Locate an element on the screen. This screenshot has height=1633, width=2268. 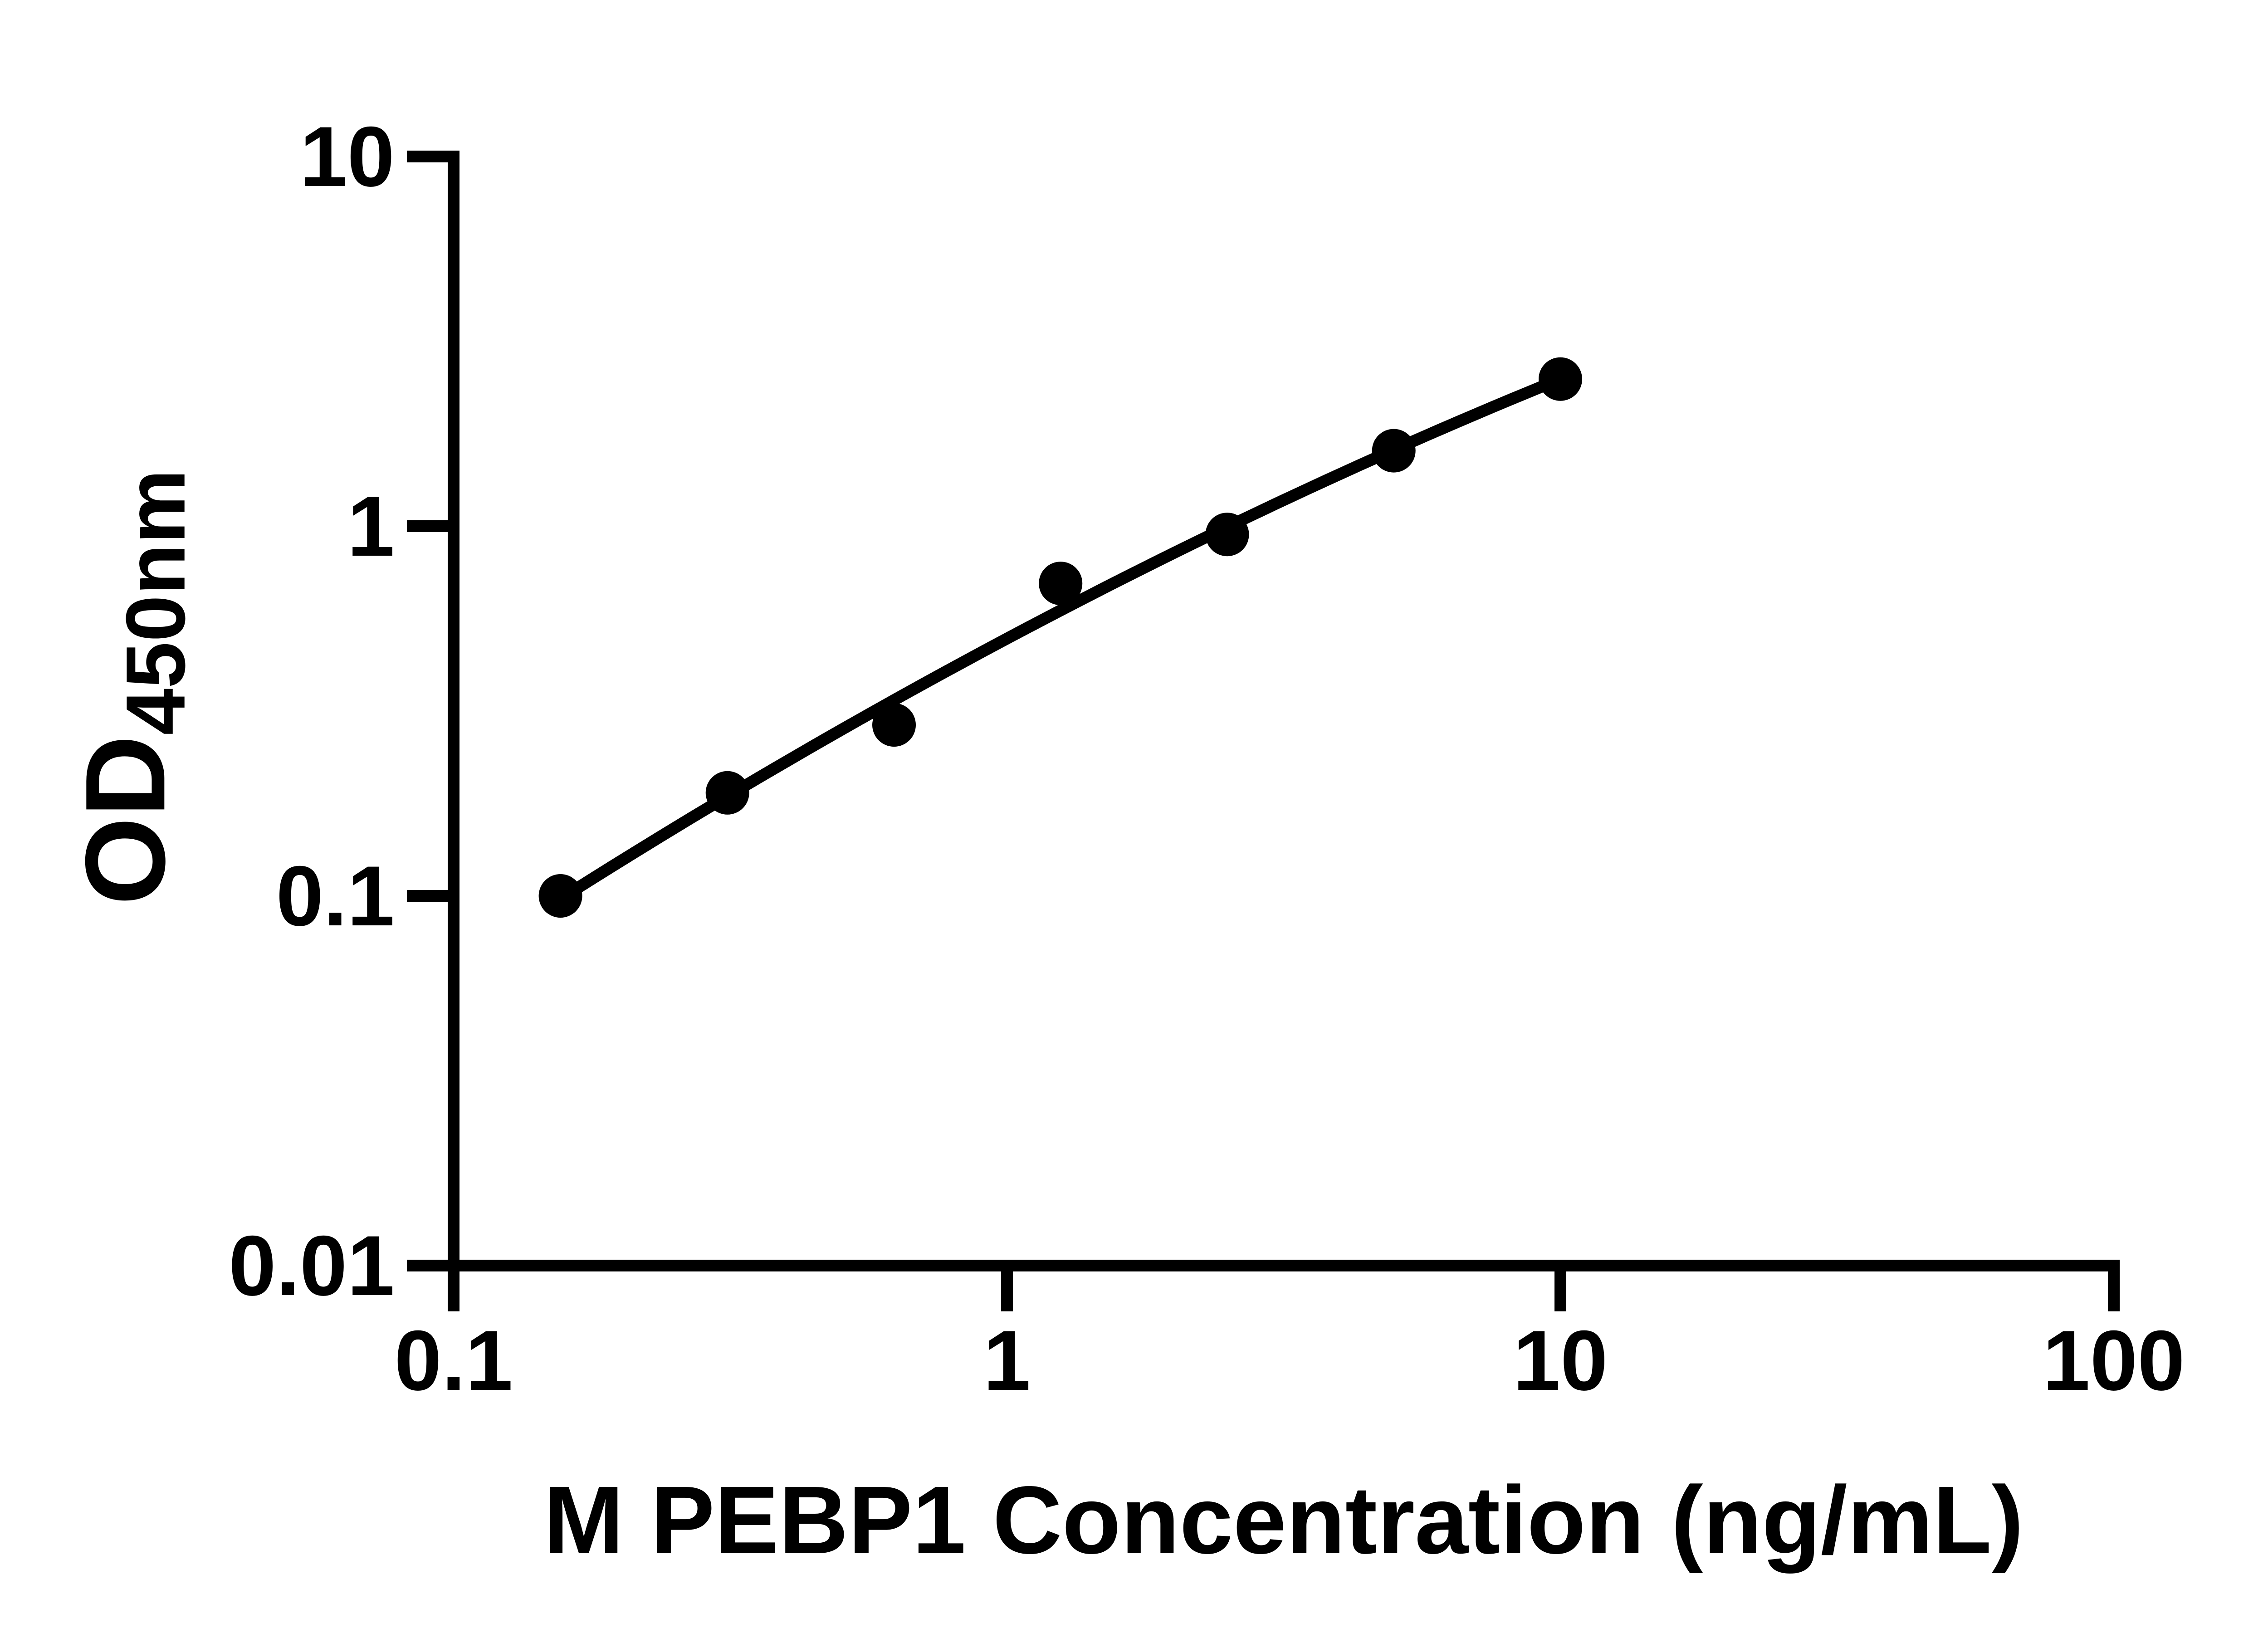
y-axis-title: OD450nm is located at coordinates (137, 687).